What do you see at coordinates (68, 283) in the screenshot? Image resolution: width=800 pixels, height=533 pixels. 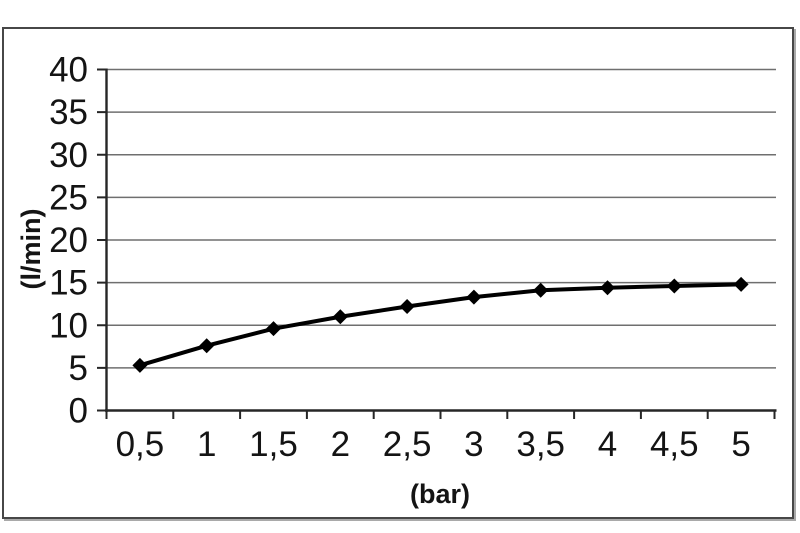 I see `y-tick-label: 15` at bounding box center [68, 283].